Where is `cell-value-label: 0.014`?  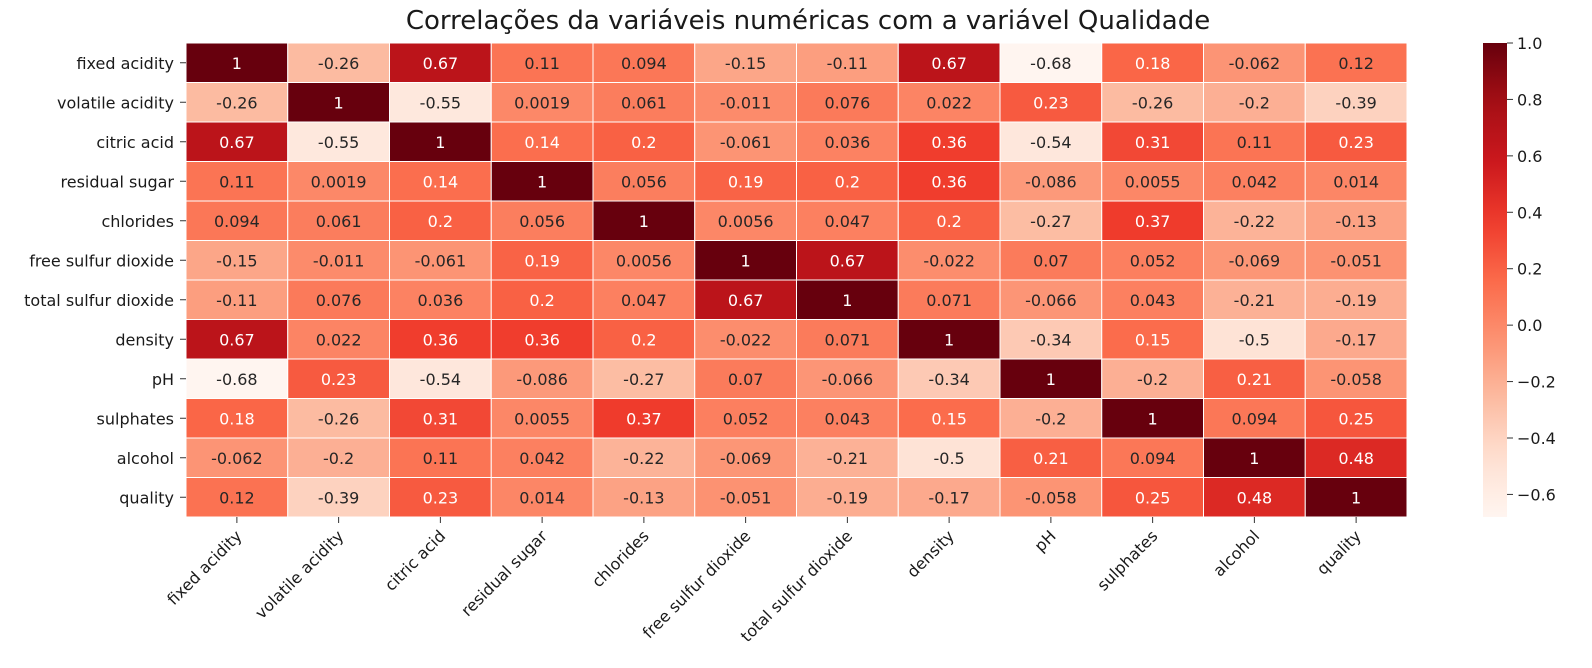
cell-value-label: 0.014 is located at coordinates (1356, 181).